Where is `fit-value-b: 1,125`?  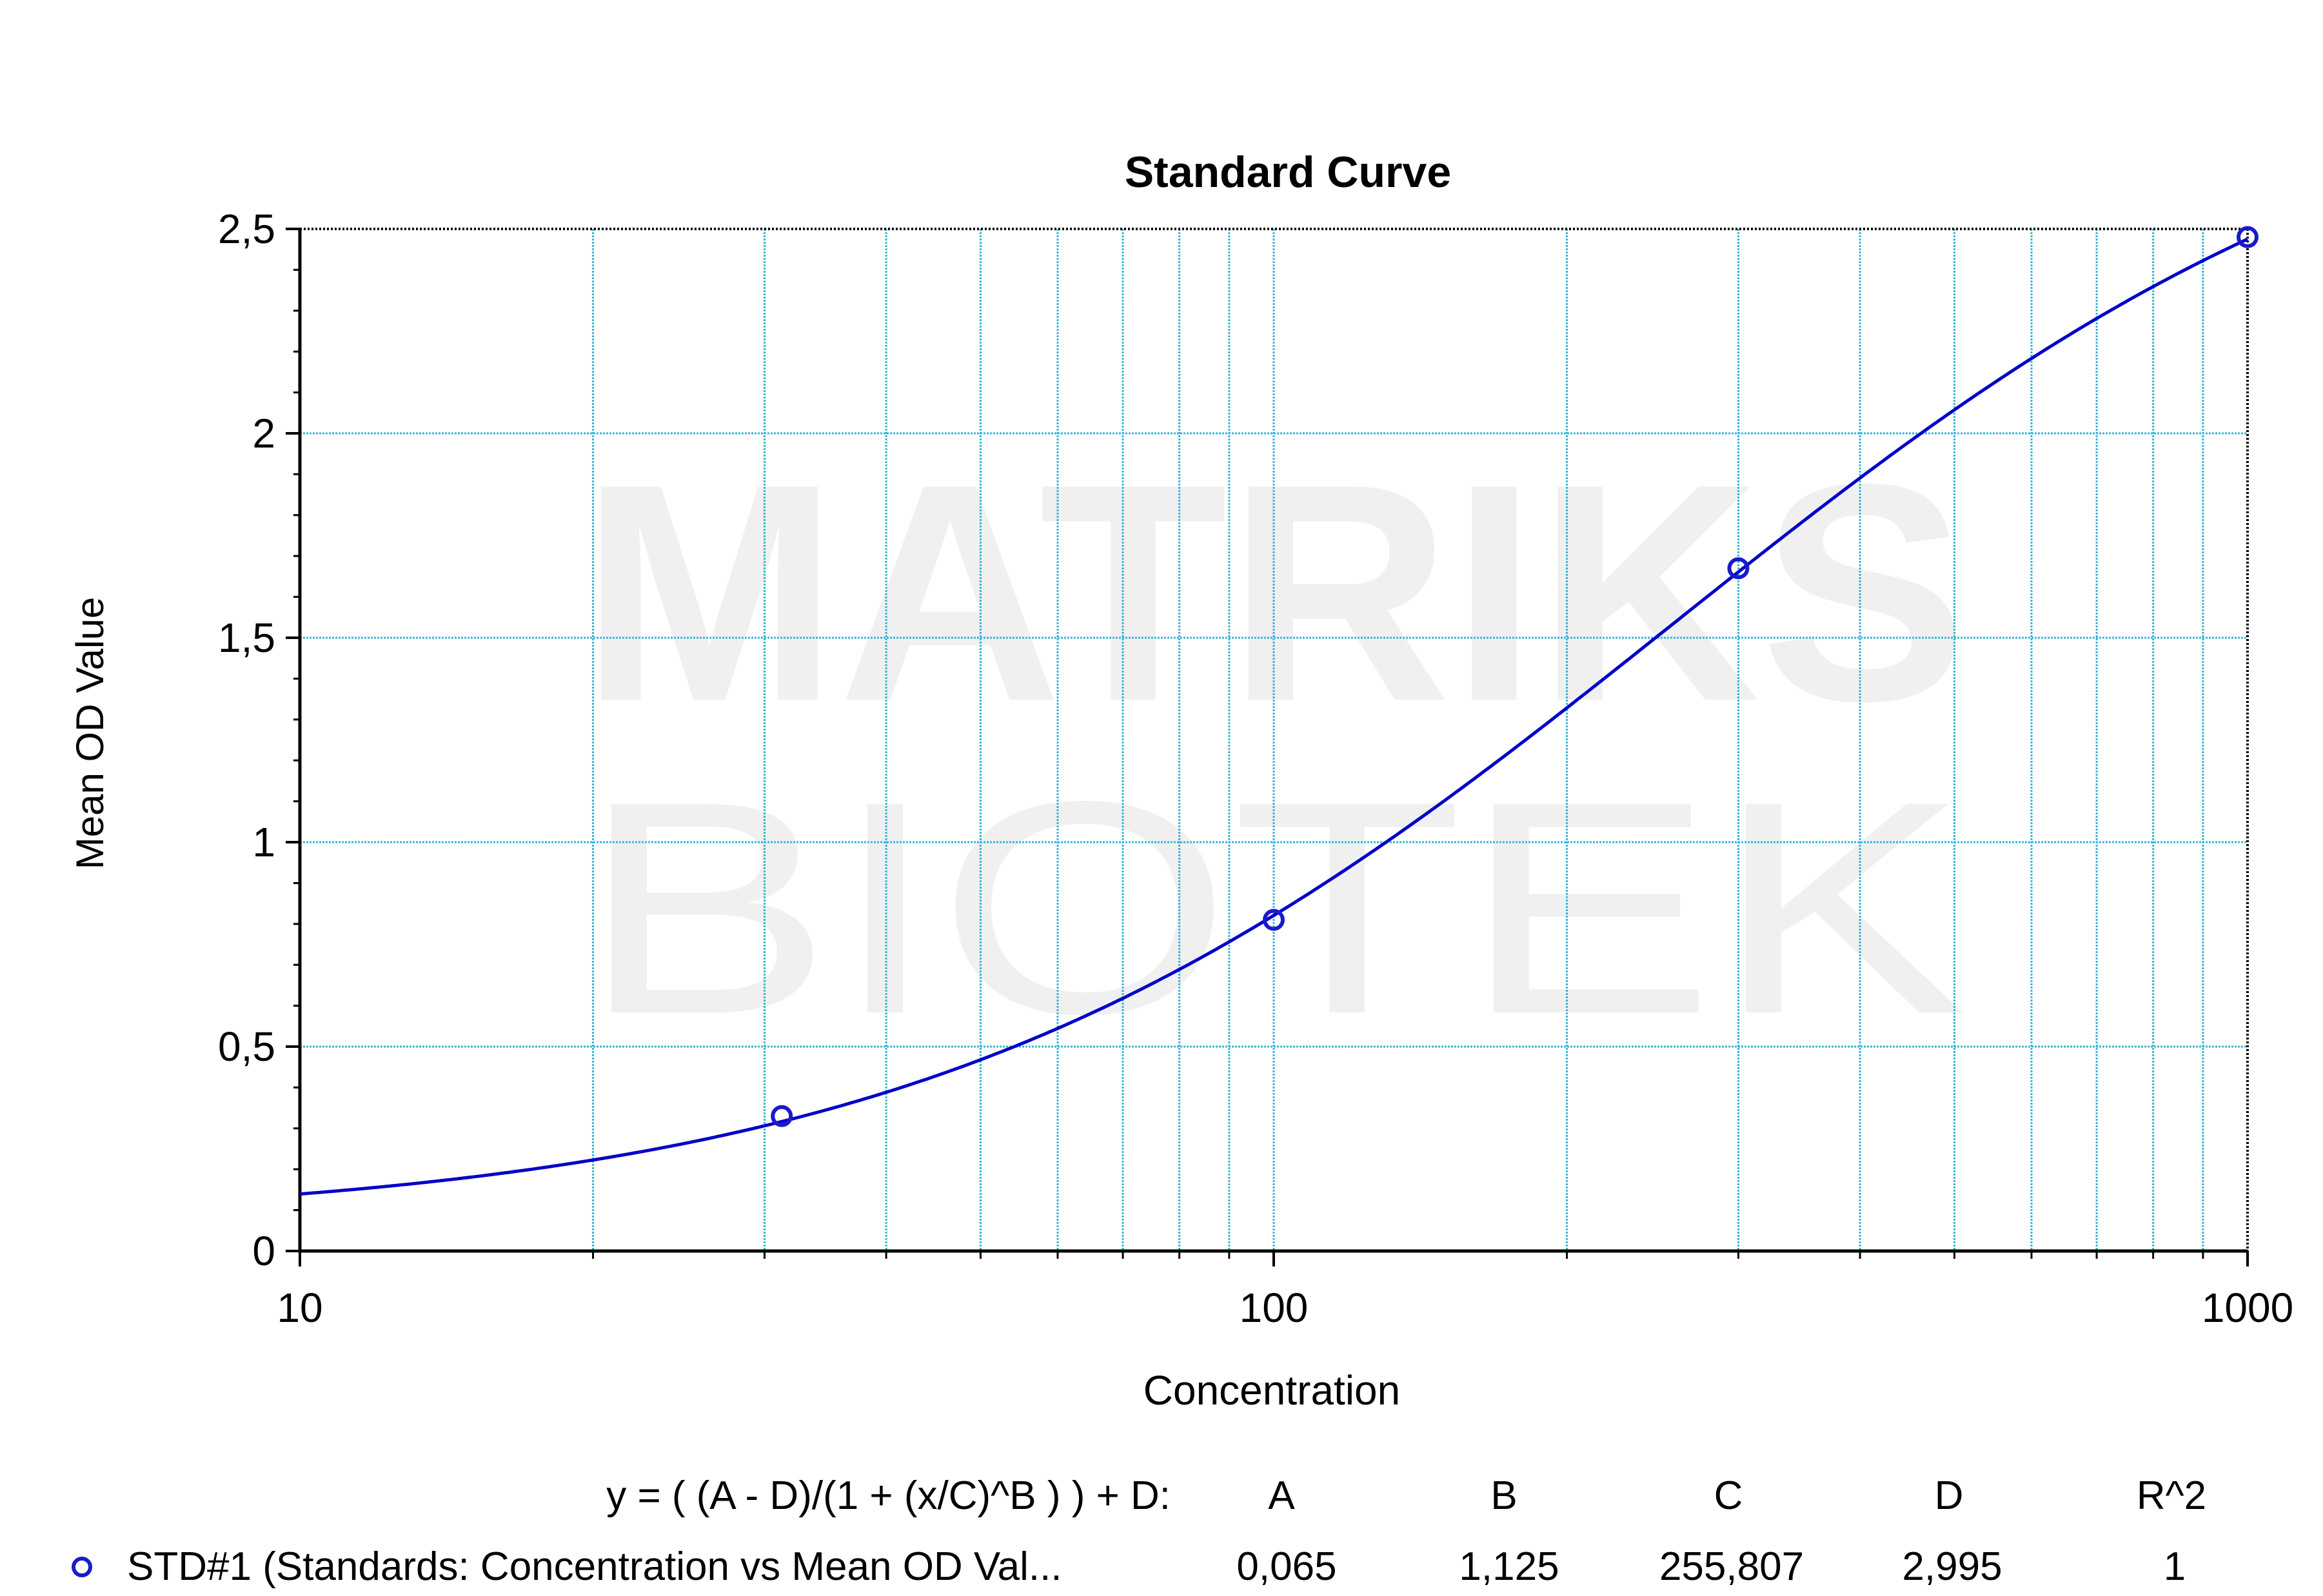
fit-value-b: 1,125 is located at coordinates (1509, 1566).